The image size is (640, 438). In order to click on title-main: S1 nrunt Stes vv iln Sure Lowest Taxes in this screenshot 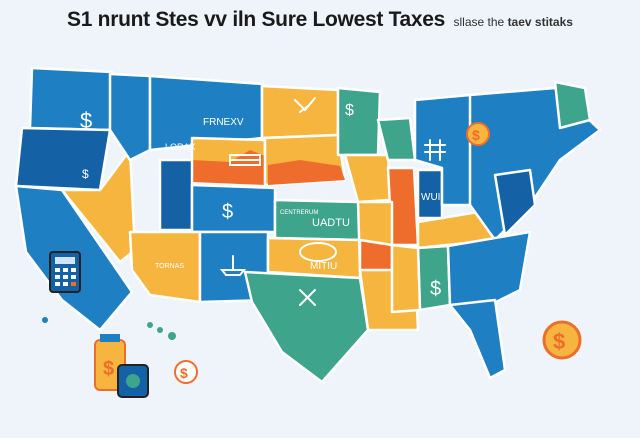, I will do `click(256, 19)`.